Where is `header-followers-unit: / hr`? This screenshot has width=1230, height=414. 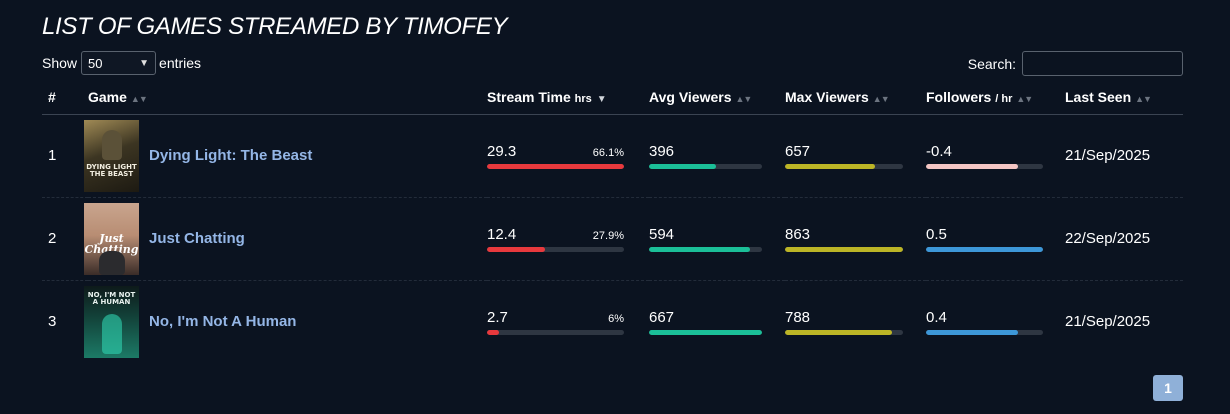 header-followers-unit: / hr is located at coordinates (1004, 98).